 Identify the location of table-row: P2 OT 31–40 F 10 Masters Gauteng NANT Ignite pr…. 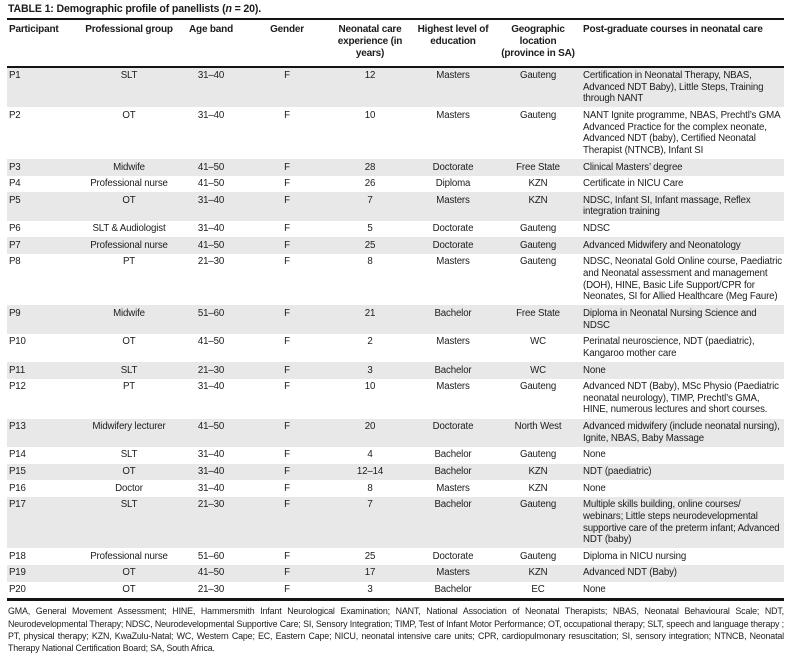
(395, 133).